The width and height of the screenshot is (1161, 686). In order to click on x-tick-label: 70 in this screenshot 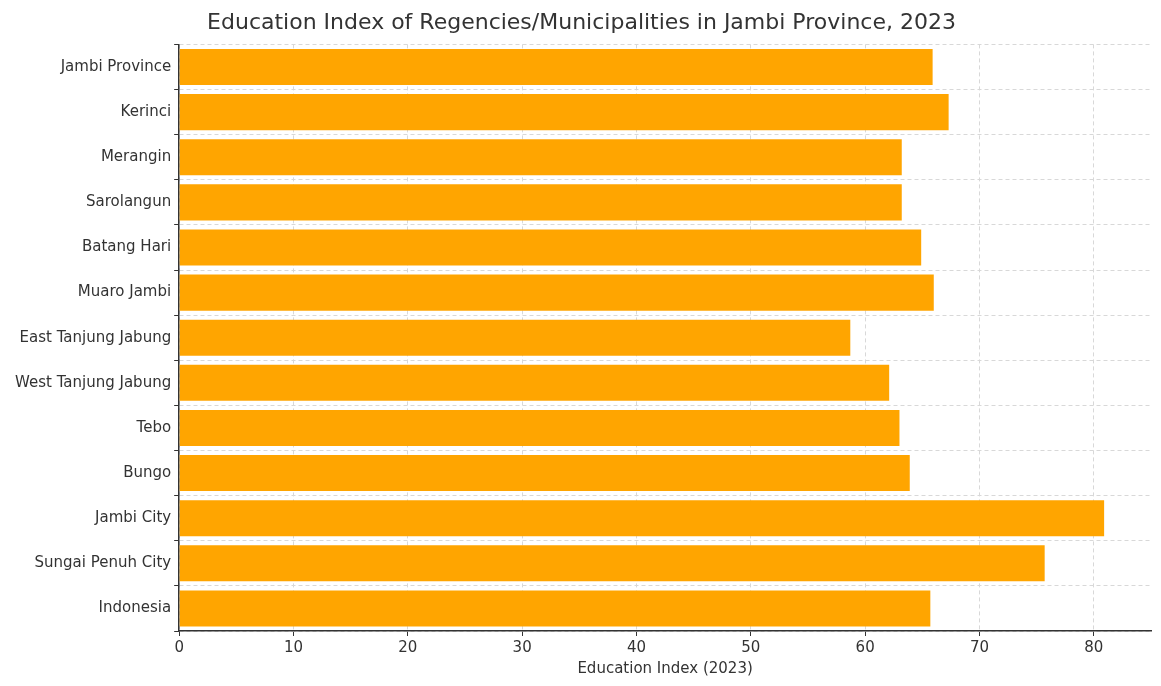, I will do `click(979, 646)`.